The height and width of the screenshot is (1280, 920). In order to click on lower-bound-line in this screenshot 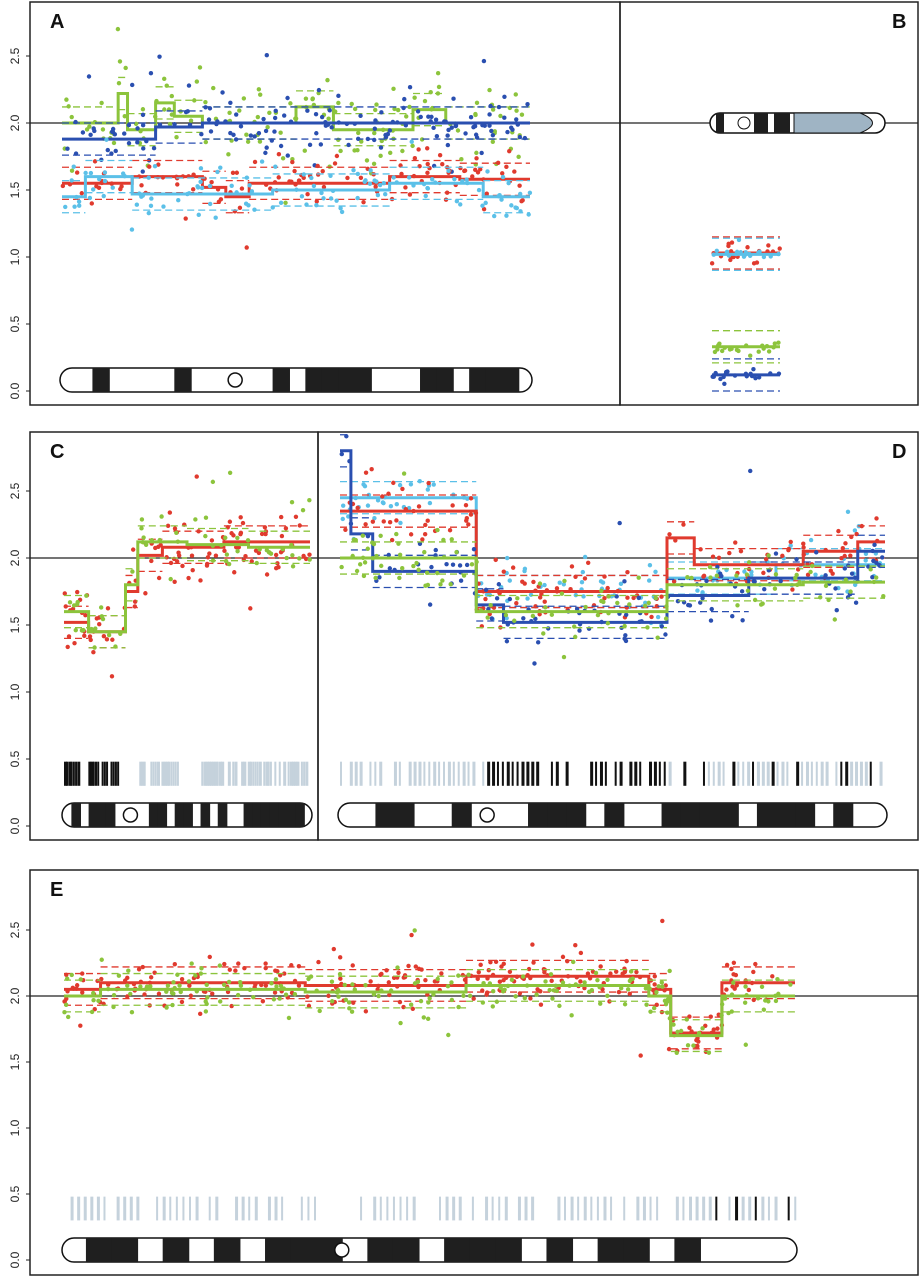, I will do `click(296, 203)`.